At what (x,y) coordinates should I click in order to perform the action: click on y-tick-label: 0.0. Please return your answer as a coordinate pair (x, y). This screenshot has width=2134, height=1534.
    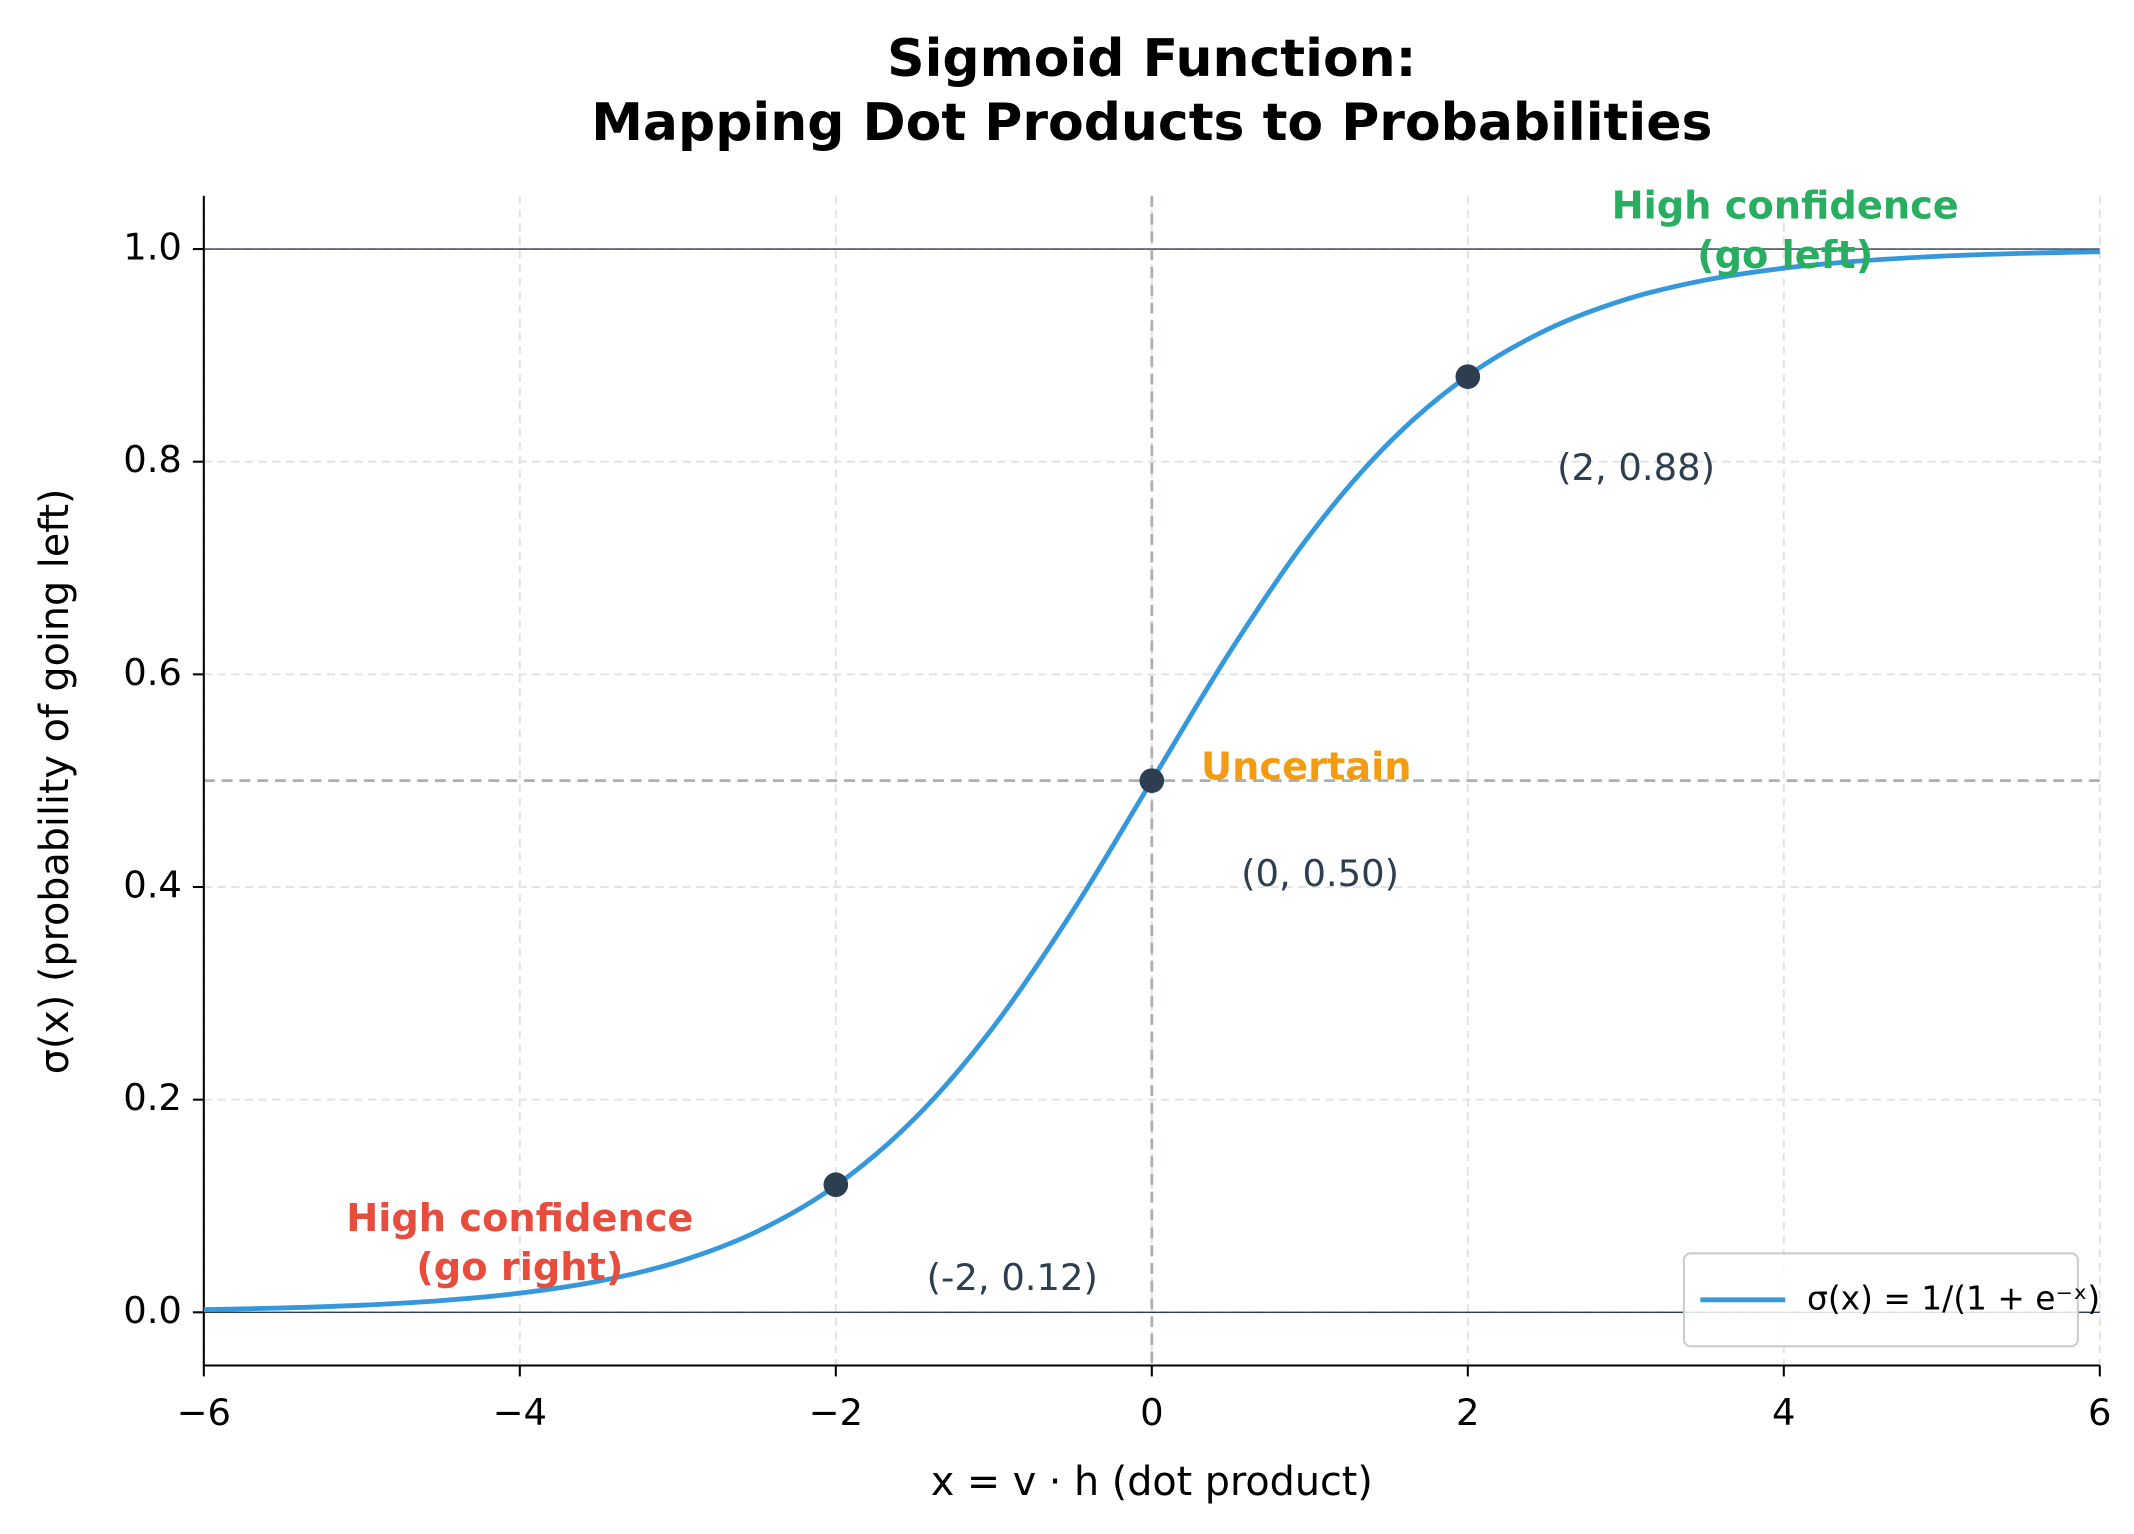
    Looking at the image, I should click on (152, 1310).